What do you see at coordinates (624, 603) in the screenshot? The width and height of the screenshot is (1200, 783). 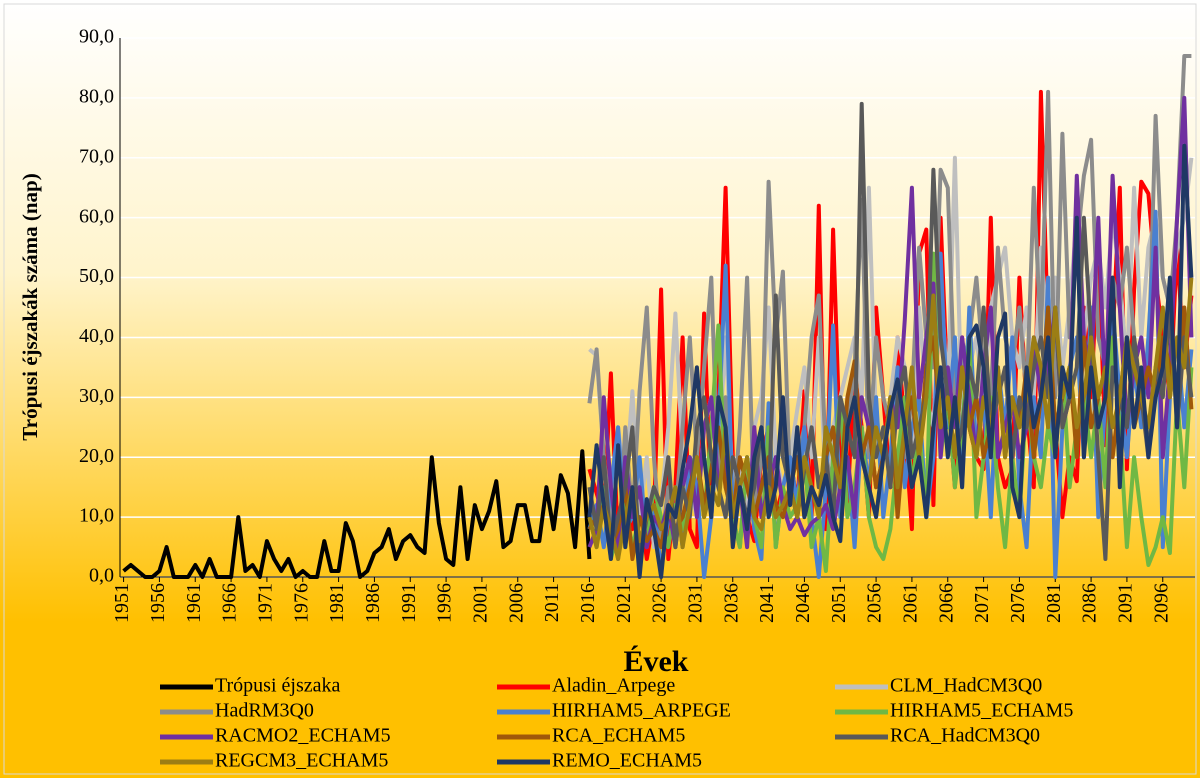 I see `x-tick-label: 2021` at bounding box center [624, 603].